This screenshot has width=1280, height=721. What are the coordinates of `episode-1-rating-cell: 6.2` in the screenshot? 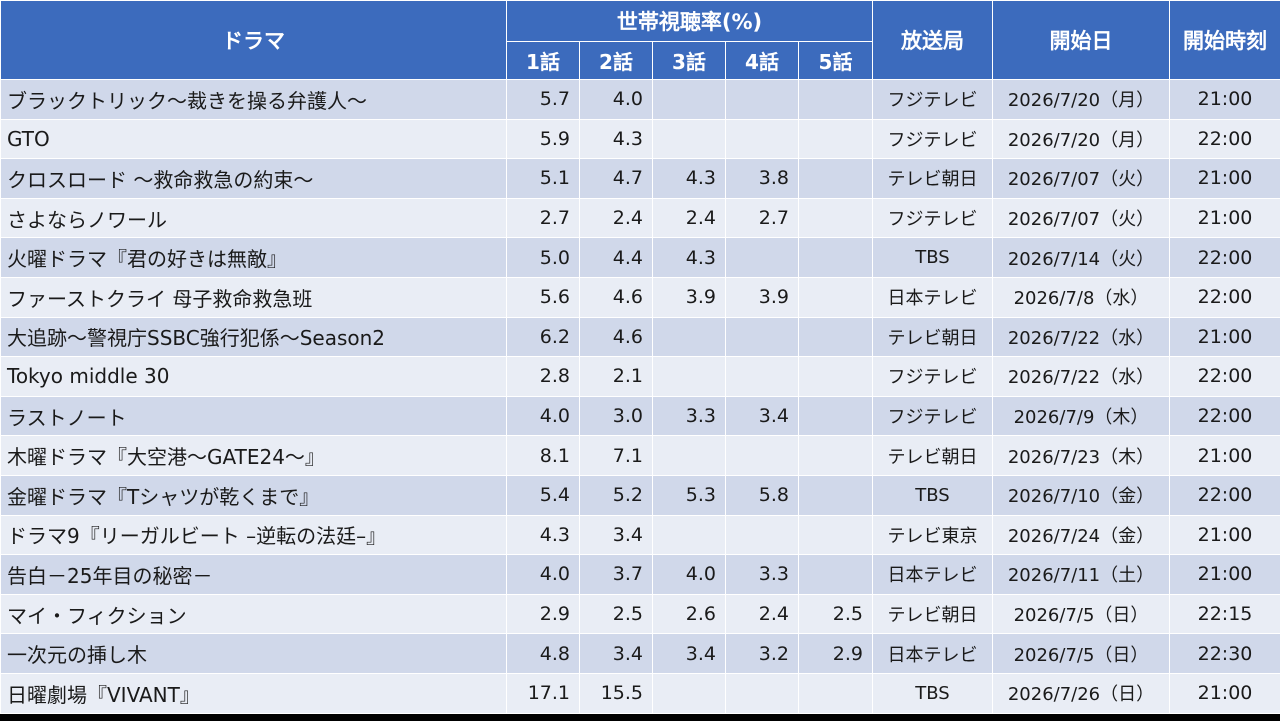 It's located at (543, 337).